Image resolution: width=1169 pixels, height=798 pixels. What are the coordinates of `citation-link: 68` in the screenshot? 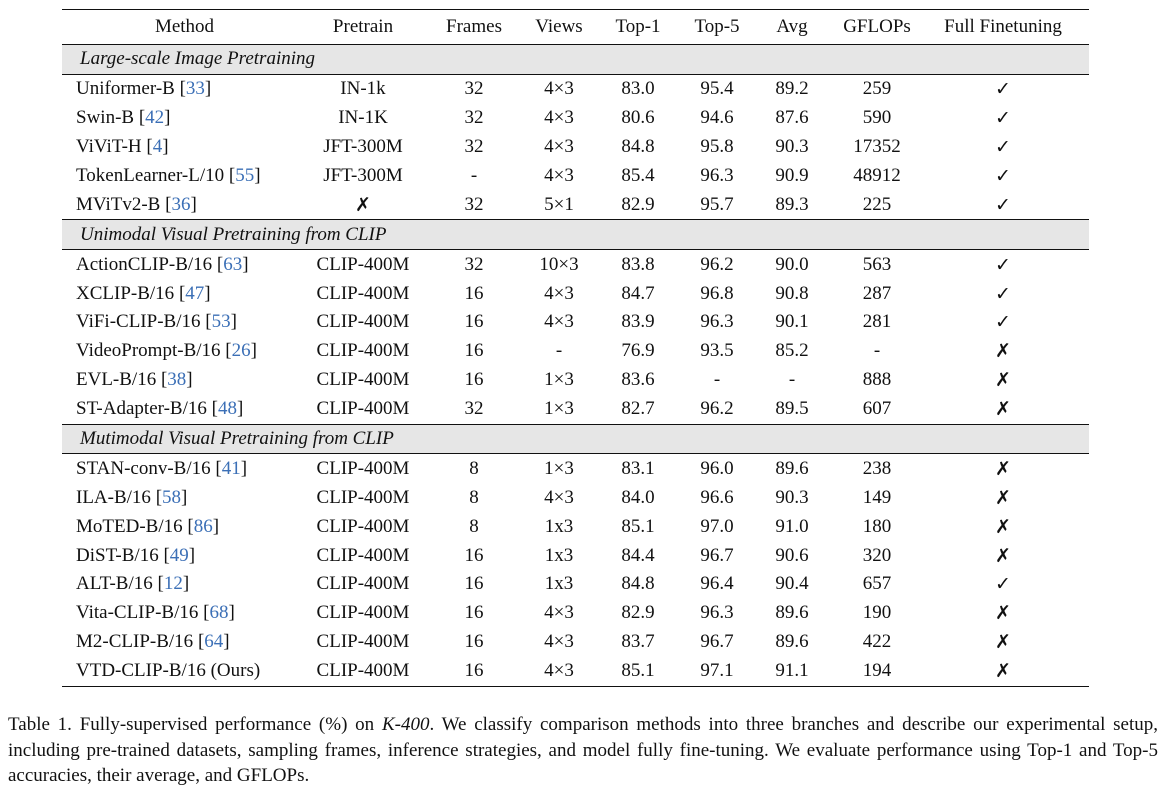 It's located at (219, 613).